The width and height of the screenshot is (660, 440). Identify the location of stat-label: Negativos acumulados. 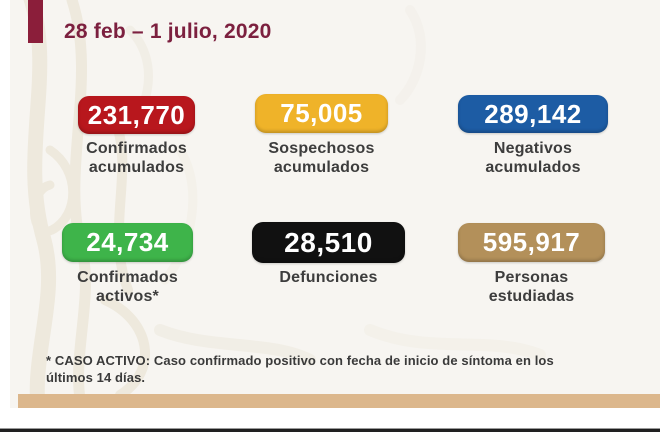
(533, 158).